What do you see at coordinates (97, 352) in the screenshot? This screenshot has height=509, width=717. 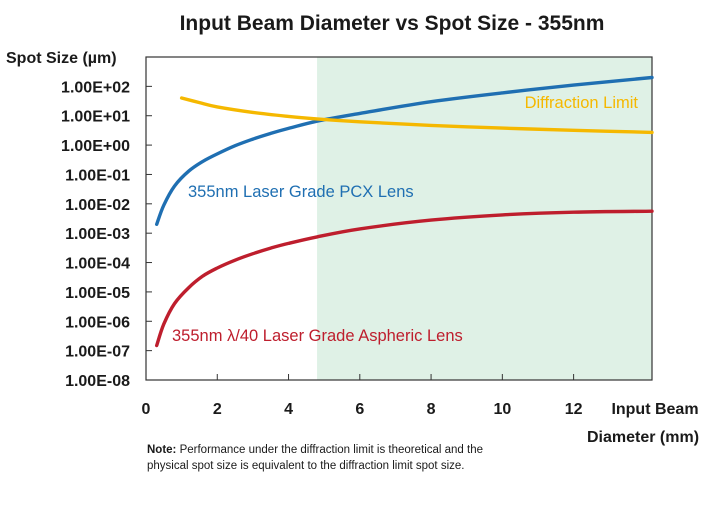 I see `y-tick-label: 1.00E-07` at bounding box center [97, 352].